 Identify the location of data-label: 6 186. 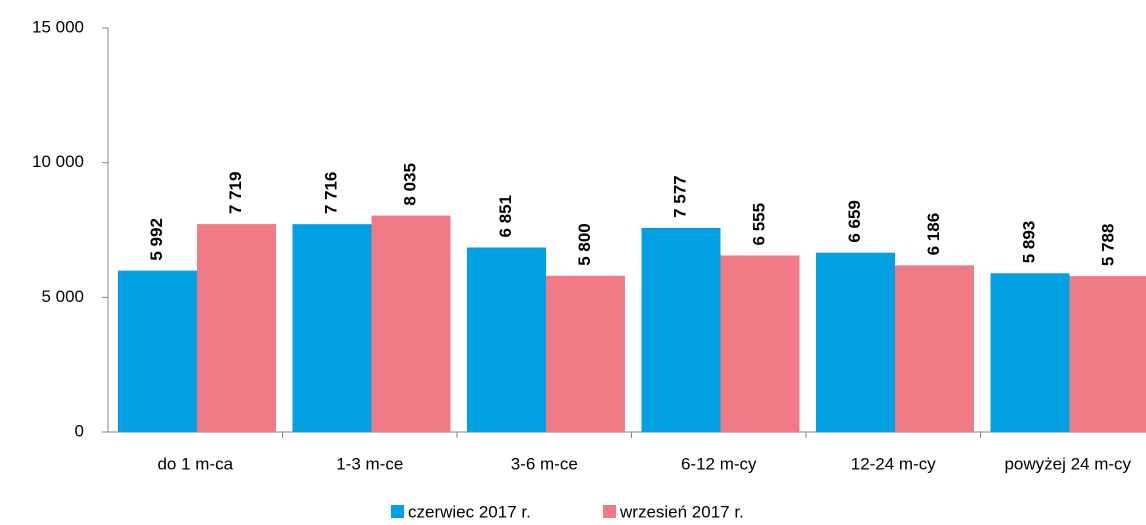
(933, 234).